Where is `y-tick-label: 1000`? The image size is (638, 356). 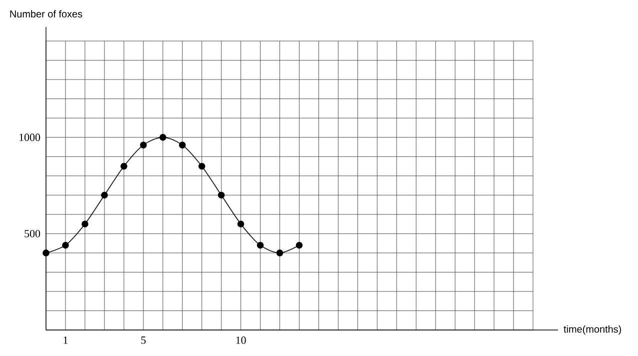
y-tick-label: 1000 is located at coordinates (30, 138).